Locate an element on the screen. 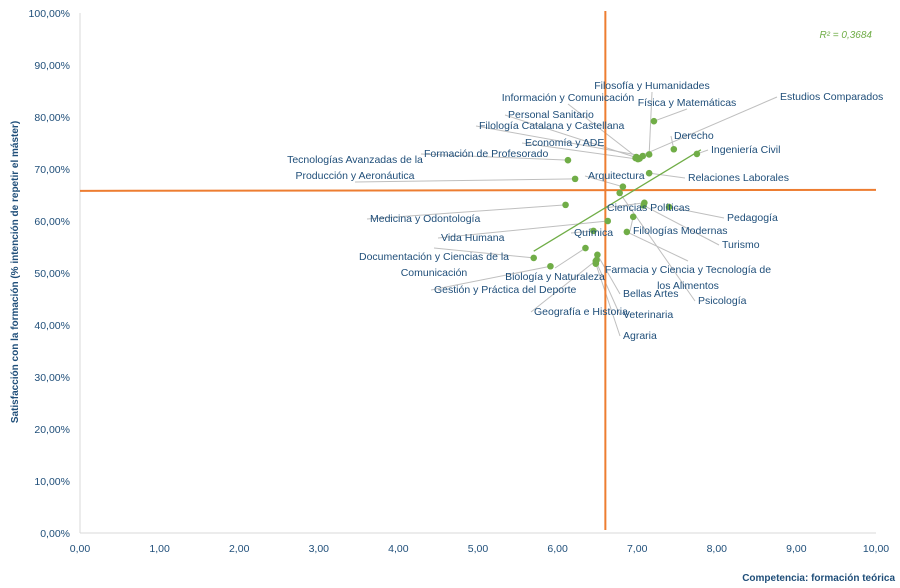 This screenshot has height=588, width=900. data-points is located at coordinates (615, 193).